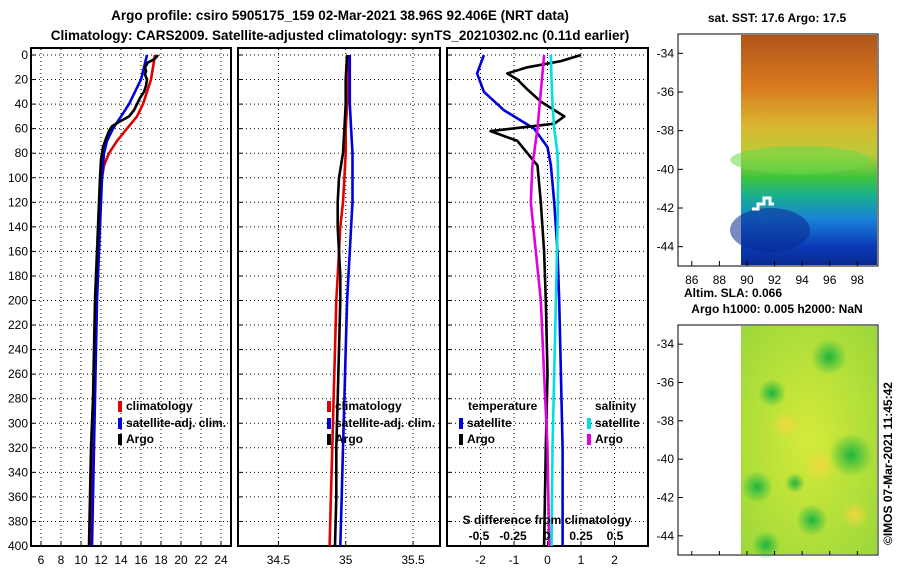 The width and height of the screenshot is (900, 580). What do you see at coordinates (513, 536) in the screenshot?
I see `inset-tick-label: -0.25` at bounding box center [513, 536].